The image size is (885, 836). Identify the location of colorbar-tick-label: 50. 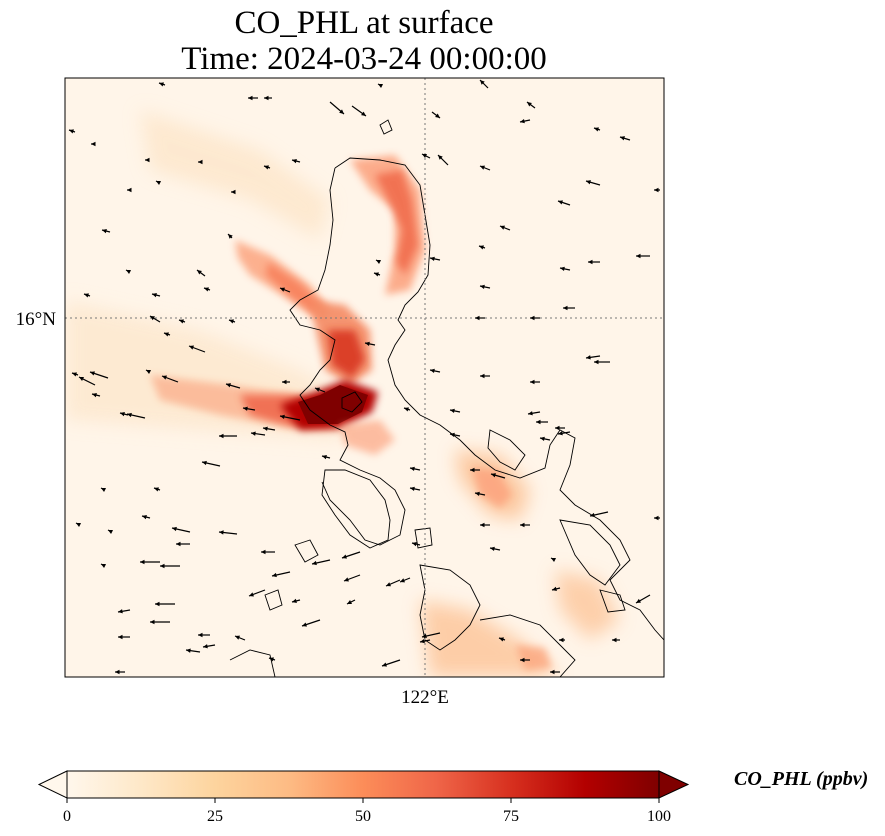
(363, 816).